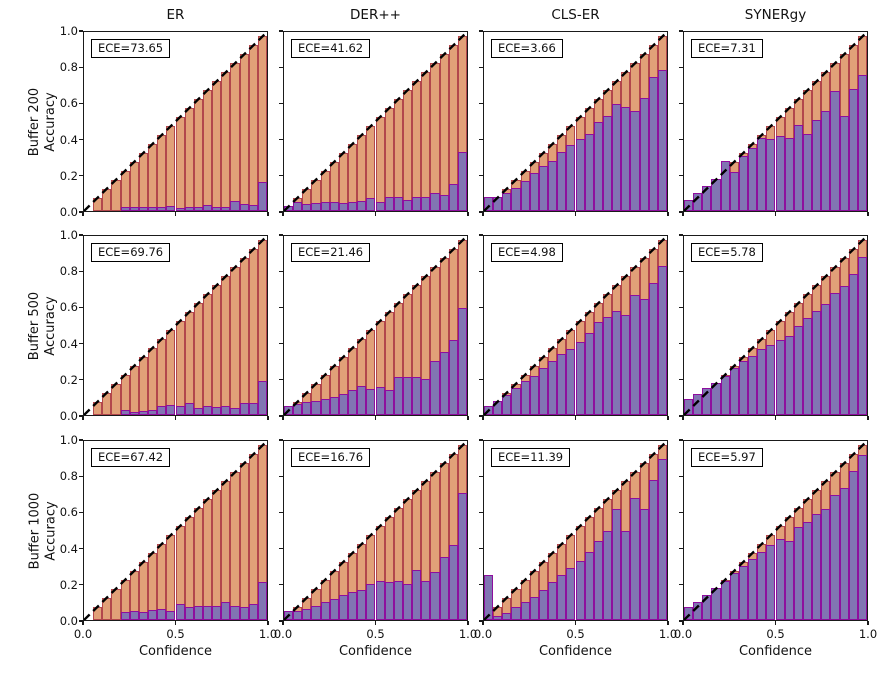 Image resolution: width=891 pixels, height=674 pixels. Describe the element at coordinates (175, 15) in the screenshot. I see `col-title-er: ER` at that location.